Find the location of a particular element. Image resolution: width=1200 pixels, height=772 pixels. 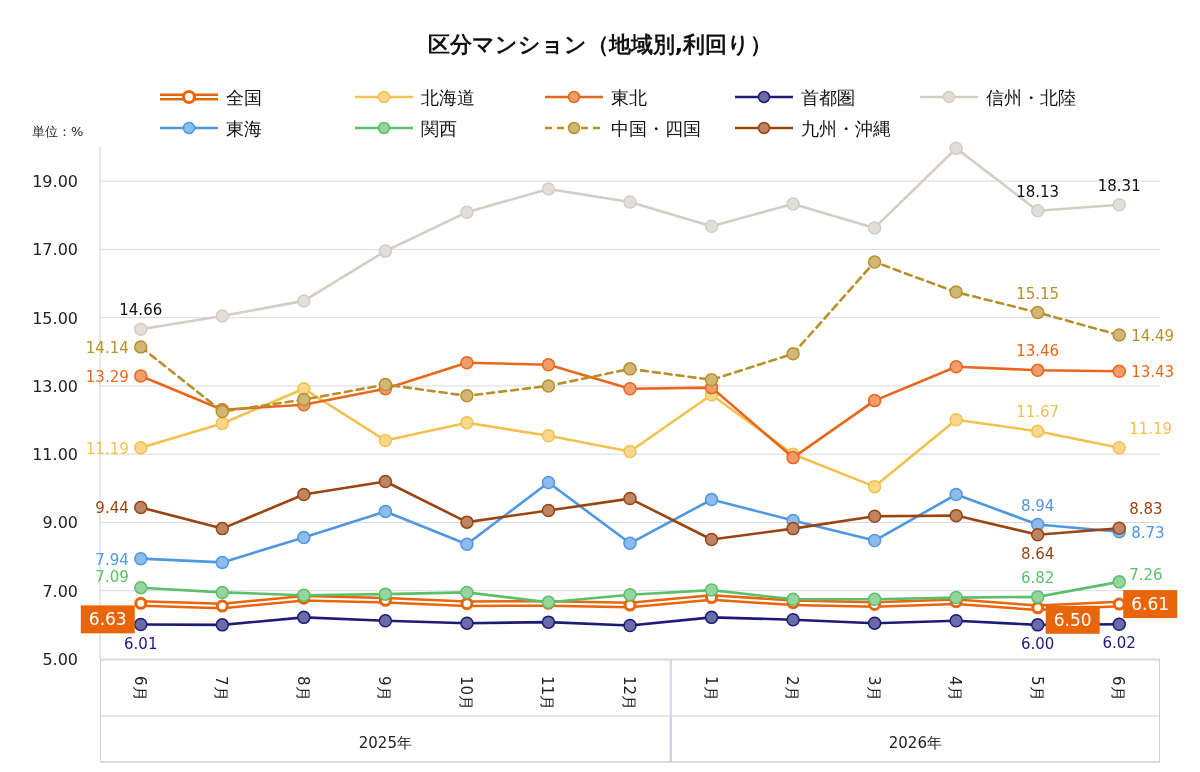

y-tick-label: 5.00 is located at coordinates (60, 659).